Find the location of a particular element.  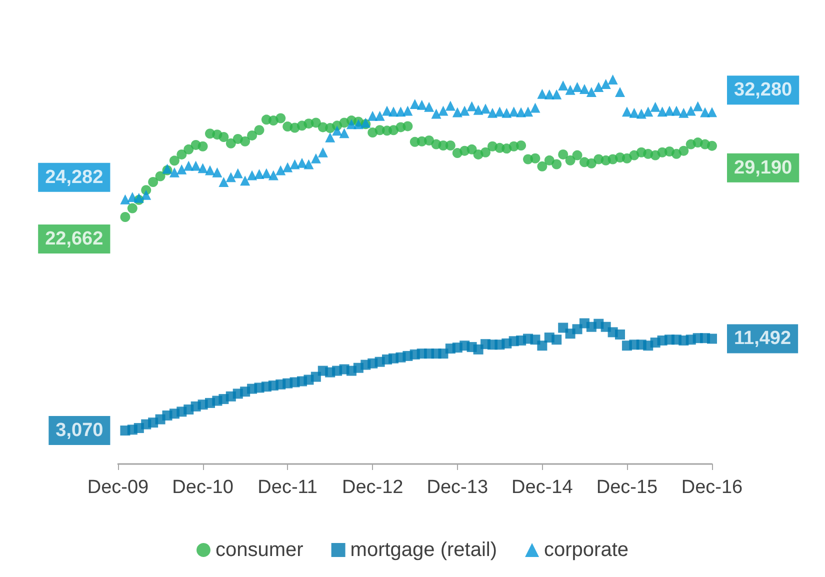

x-tick-label: Dec-11 is located at coordinates (288, 487).